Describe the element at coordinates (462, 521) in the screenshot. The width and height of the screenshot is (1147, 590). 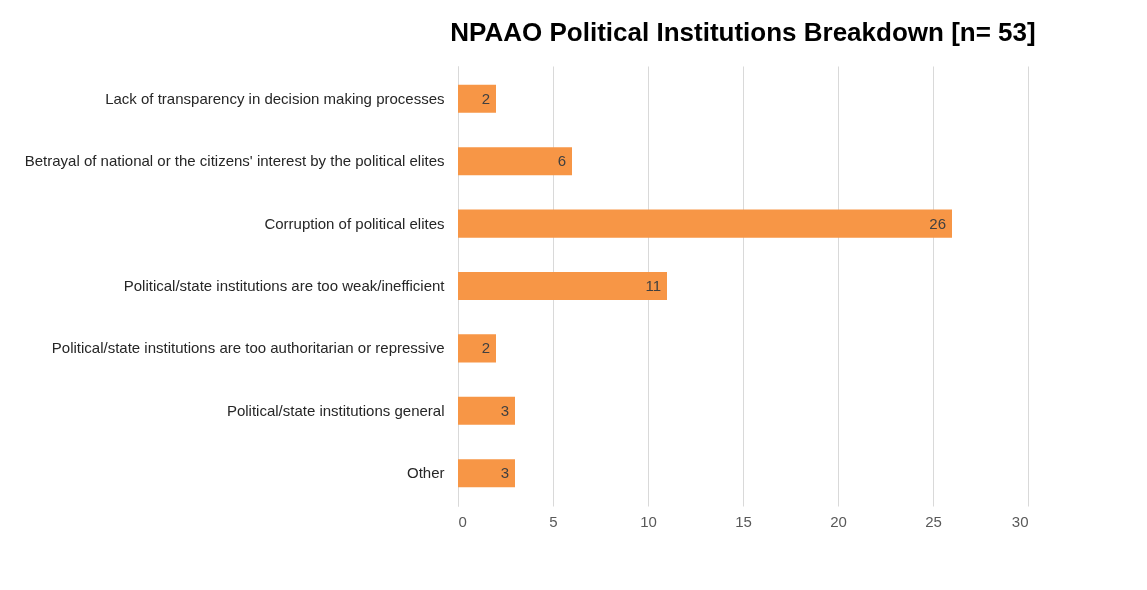
I see `x-tick-label: 0` at that location.